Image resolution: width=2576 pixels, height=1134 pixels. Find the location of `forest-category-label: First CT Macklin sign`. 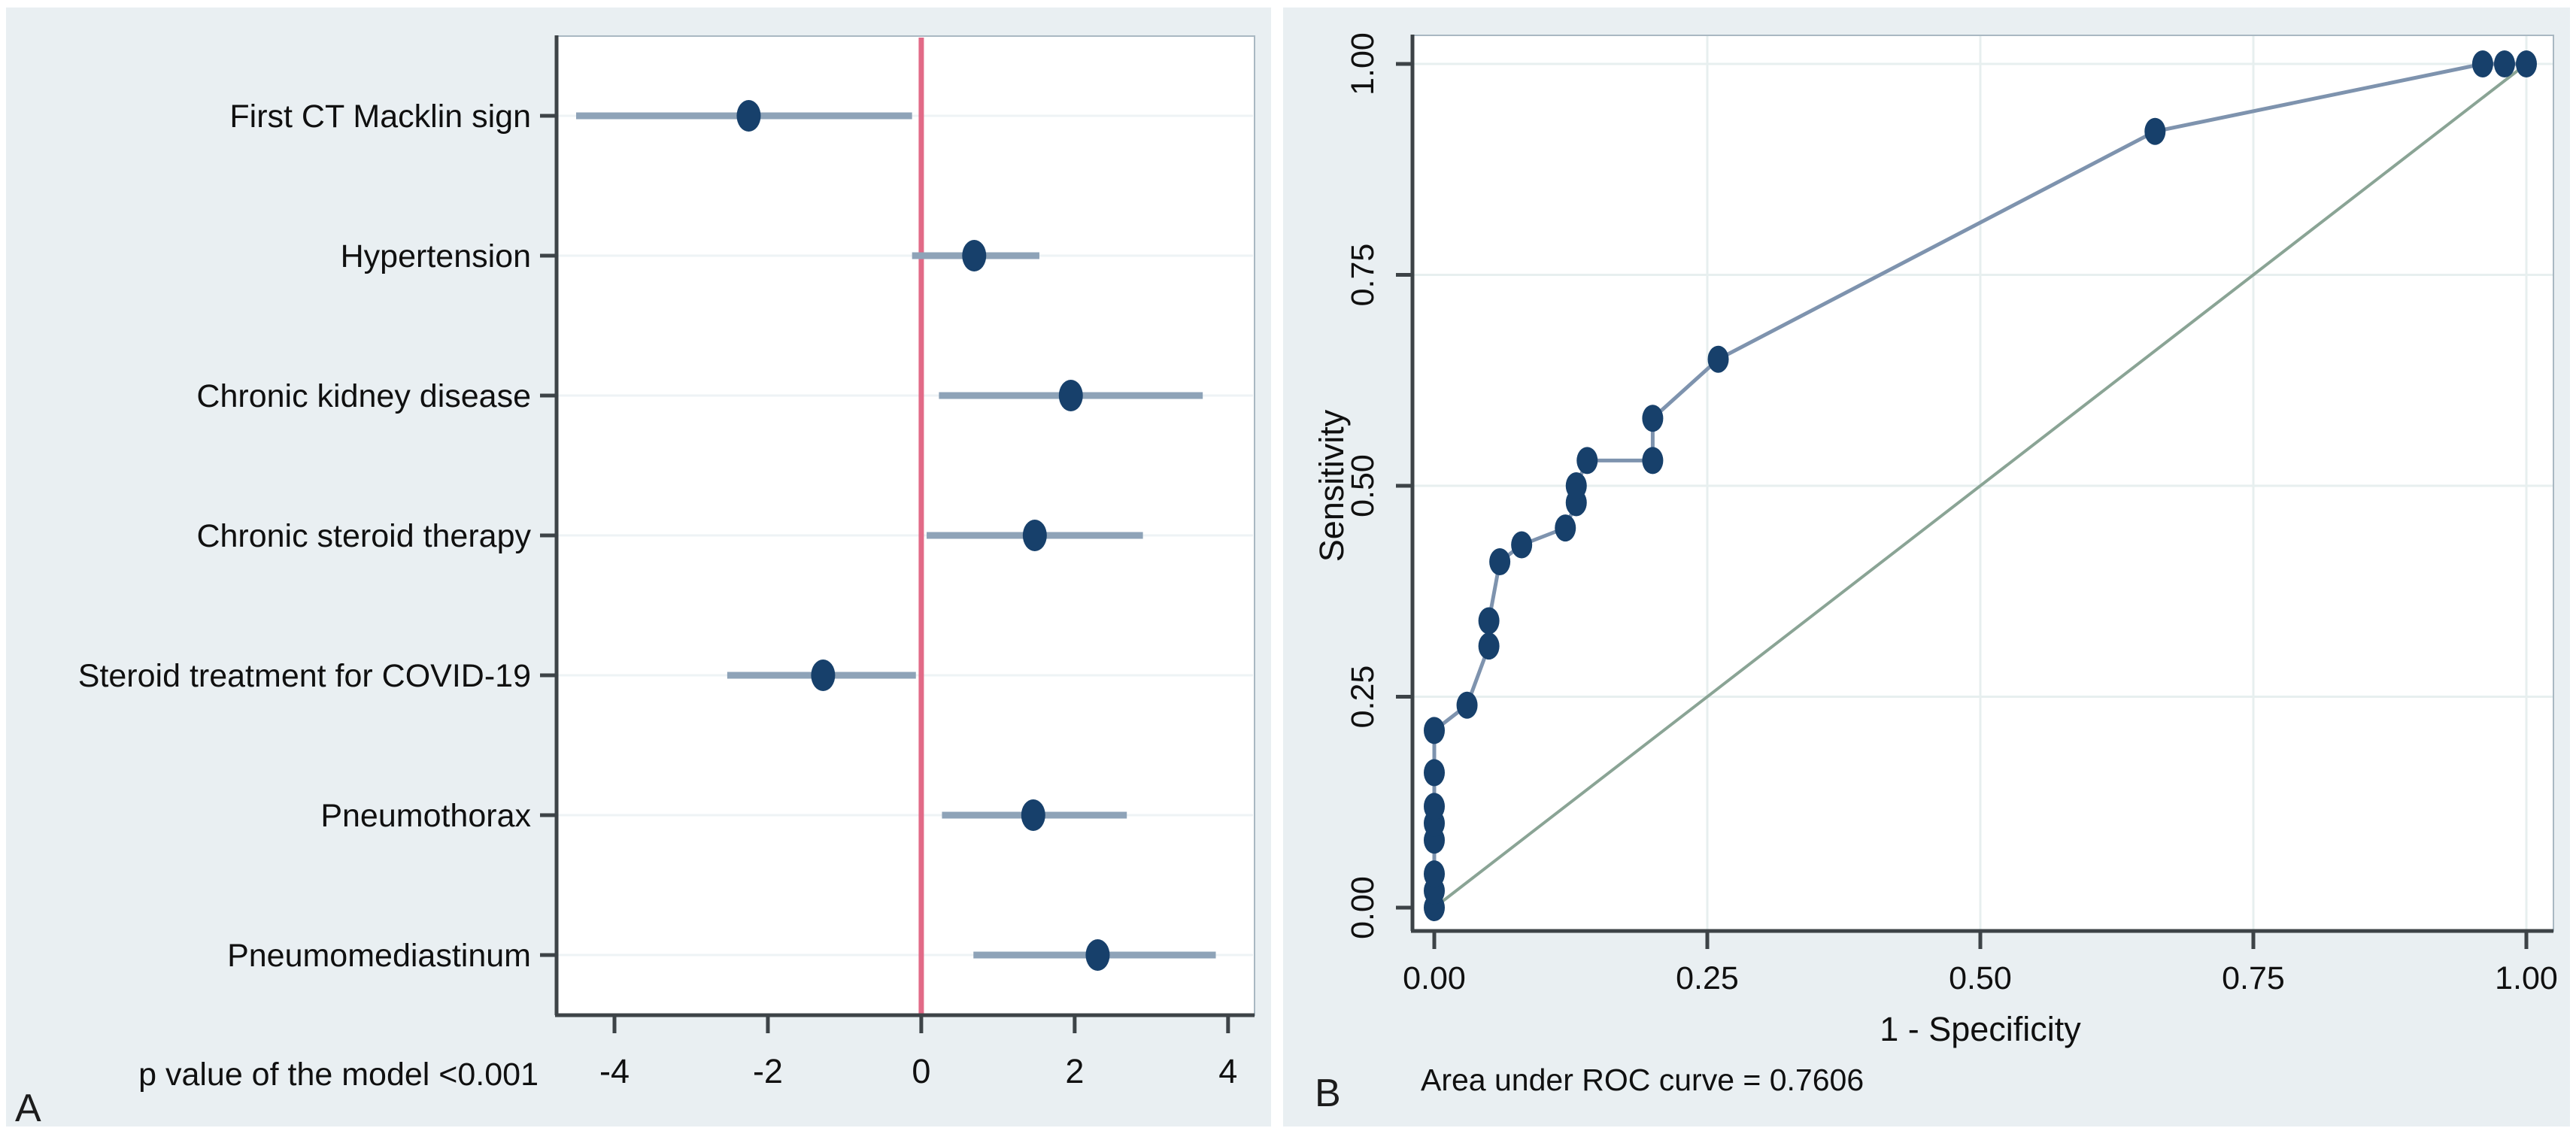

forest-category-label: First CT Macklin sign is located at coordinates (380, 117).